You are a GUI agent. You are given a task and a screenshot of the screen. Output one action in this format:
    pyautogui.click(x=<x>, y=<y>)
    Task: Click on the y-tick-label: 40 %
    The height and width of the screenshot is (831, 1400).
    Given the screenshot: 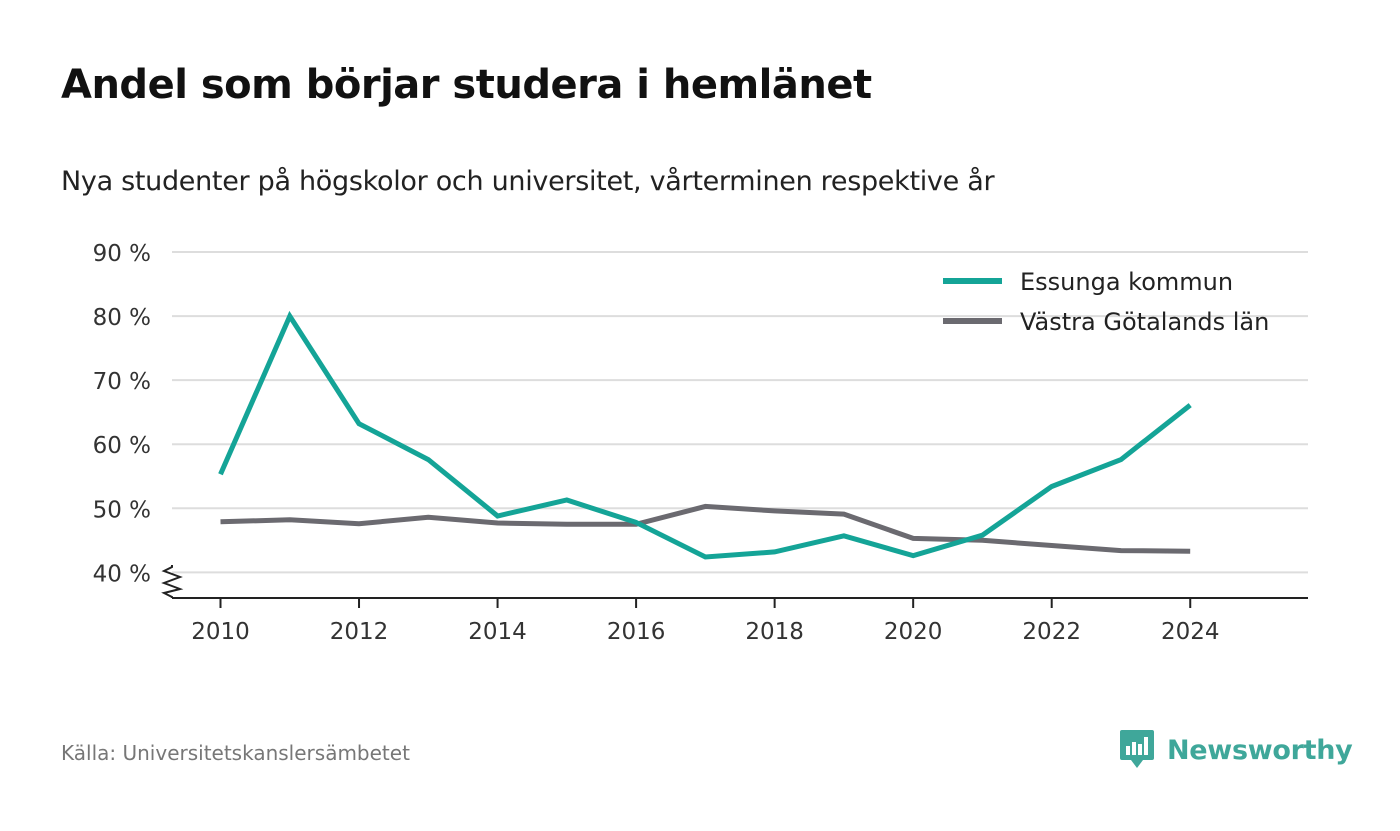 What is the action you would take?
    pyautogui.click(x=122, y=574)
    